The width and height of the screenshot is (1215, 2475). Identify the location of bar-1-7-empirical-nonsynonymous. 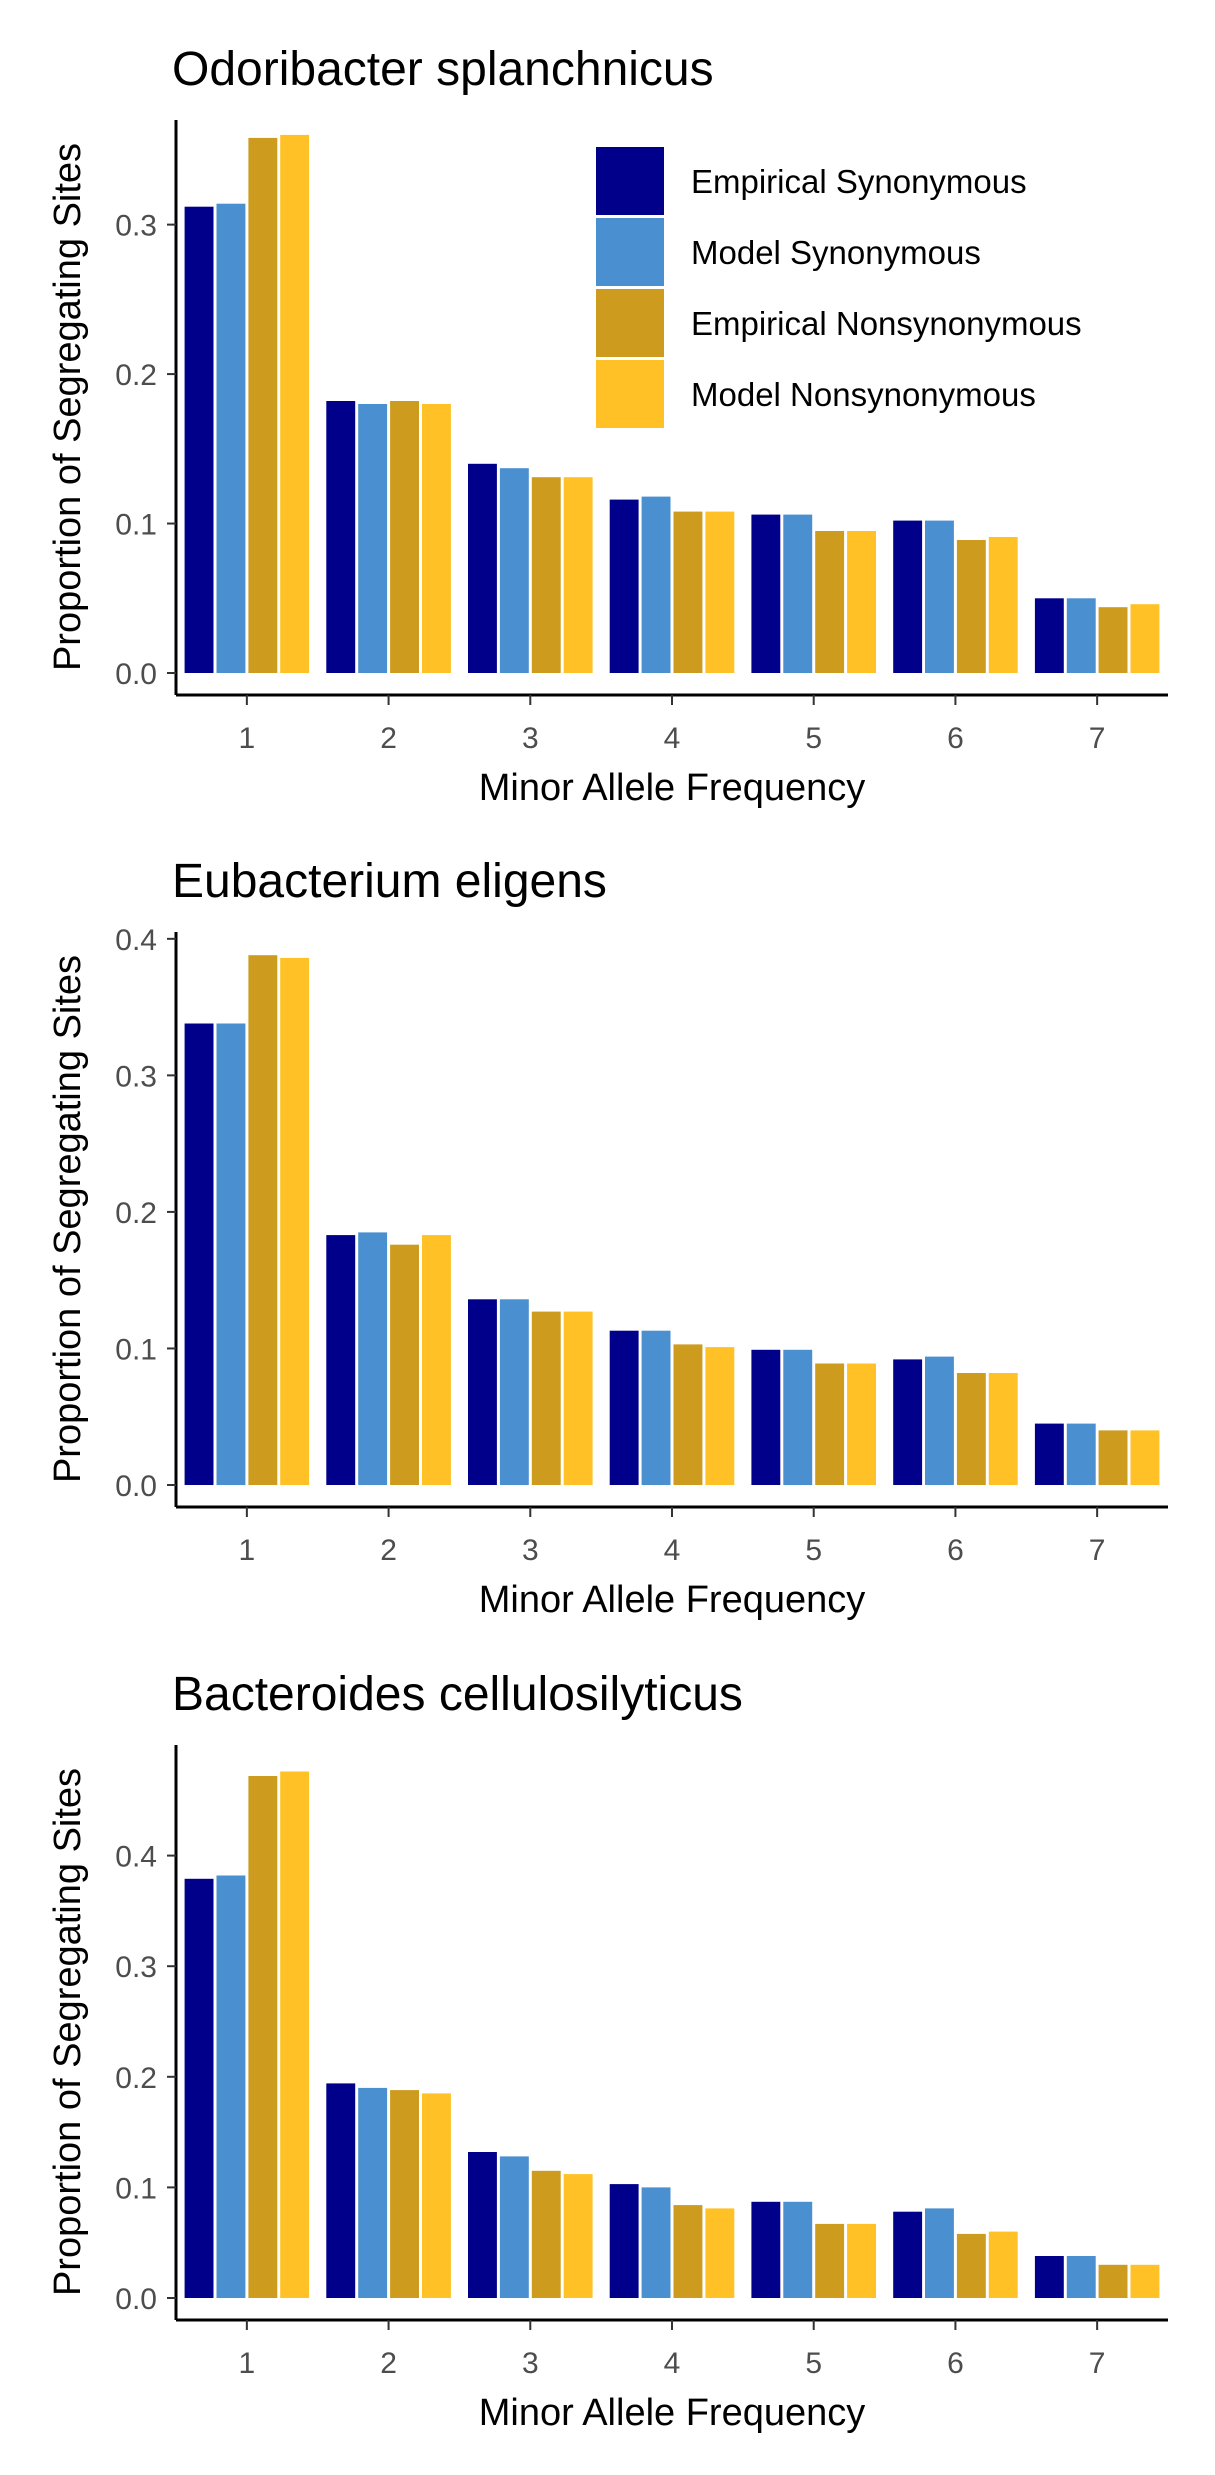
(1113, 640).